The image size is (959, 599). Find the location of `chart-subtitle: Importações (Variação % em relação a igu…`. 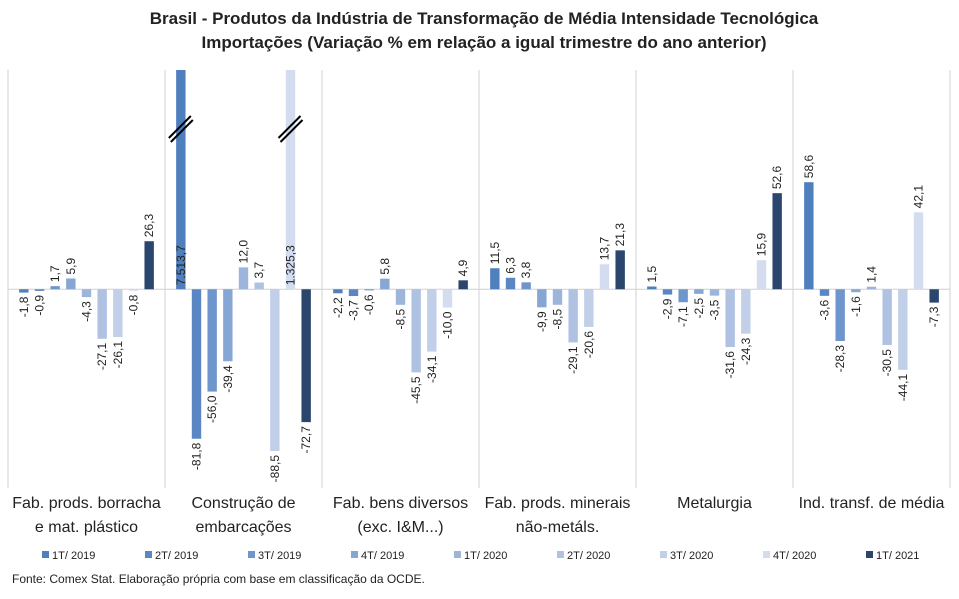

chart-subtitle: Importações (Variação % em relação a igu… is located at coordinates (484, 42).